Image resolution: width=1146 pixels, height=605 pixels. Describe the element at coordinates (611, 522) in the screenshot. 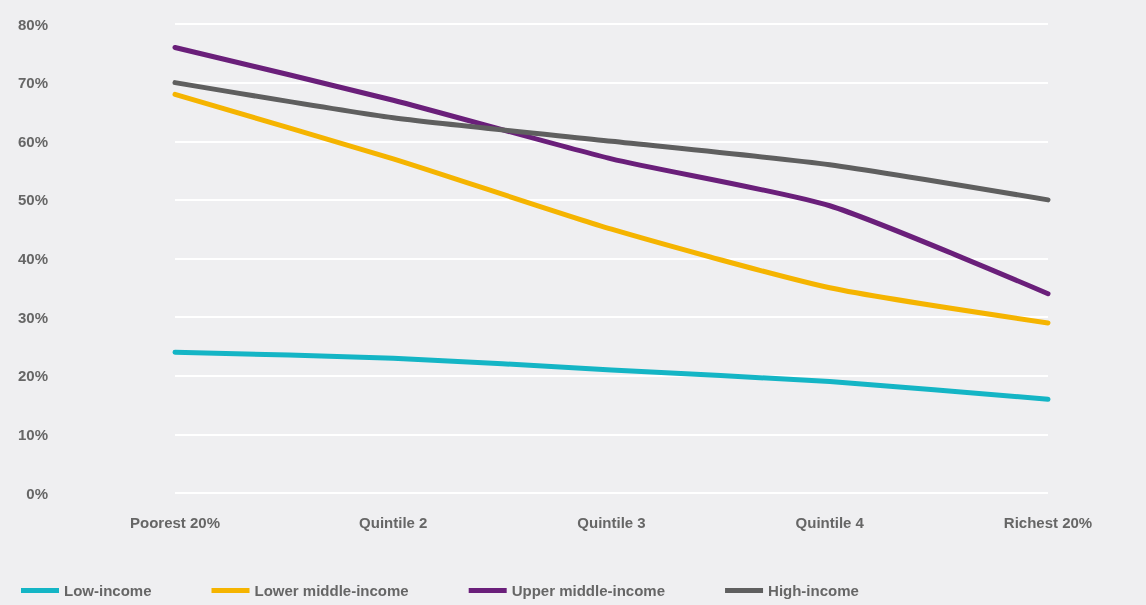

I see `x-tick-label: Quintile 3` at that location.